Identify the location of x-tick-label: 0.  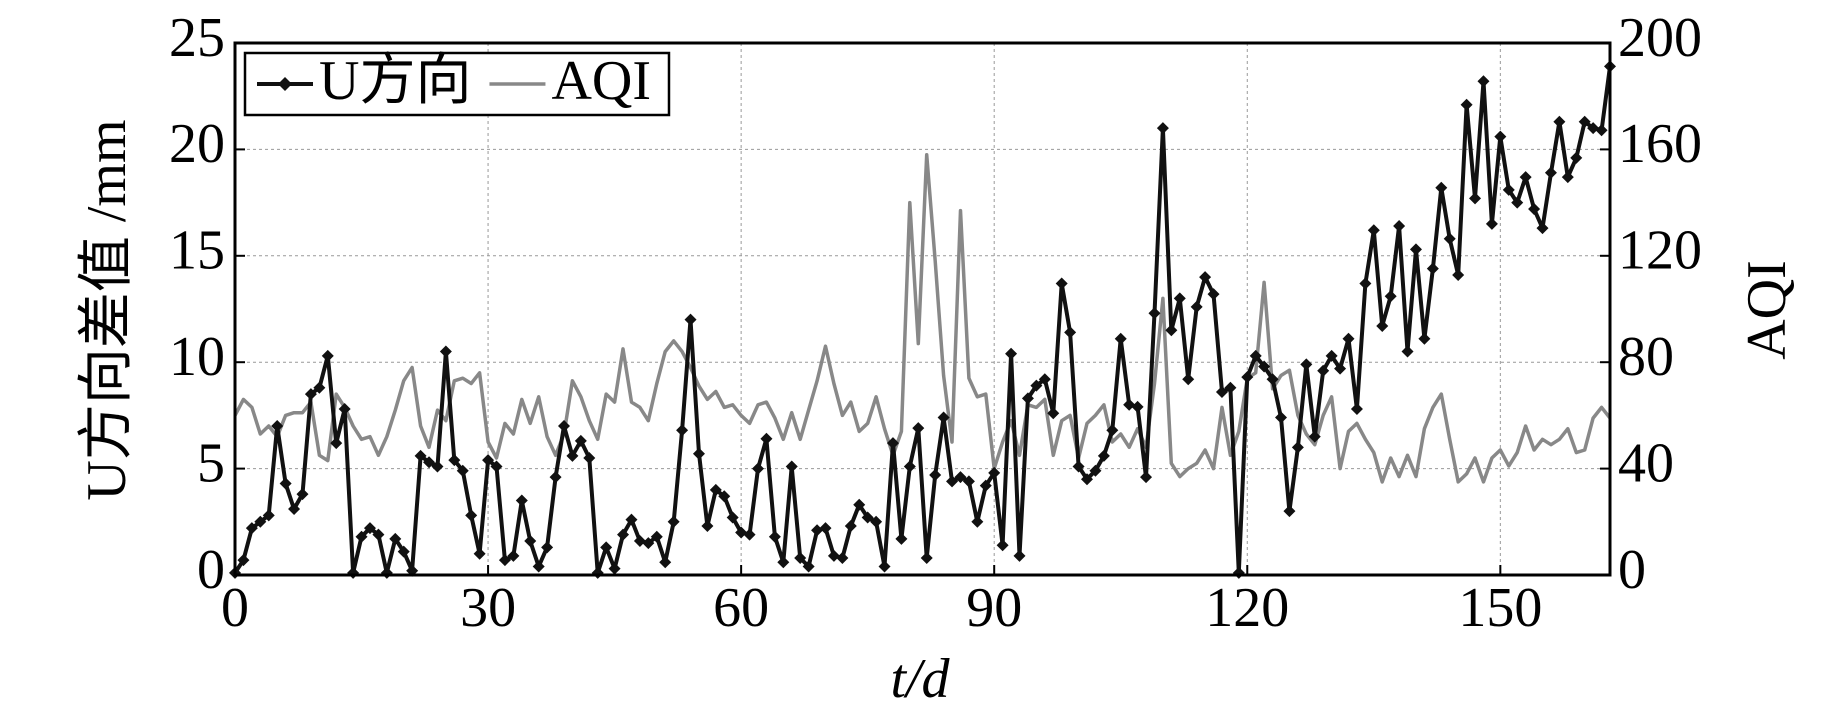
(235, 608).